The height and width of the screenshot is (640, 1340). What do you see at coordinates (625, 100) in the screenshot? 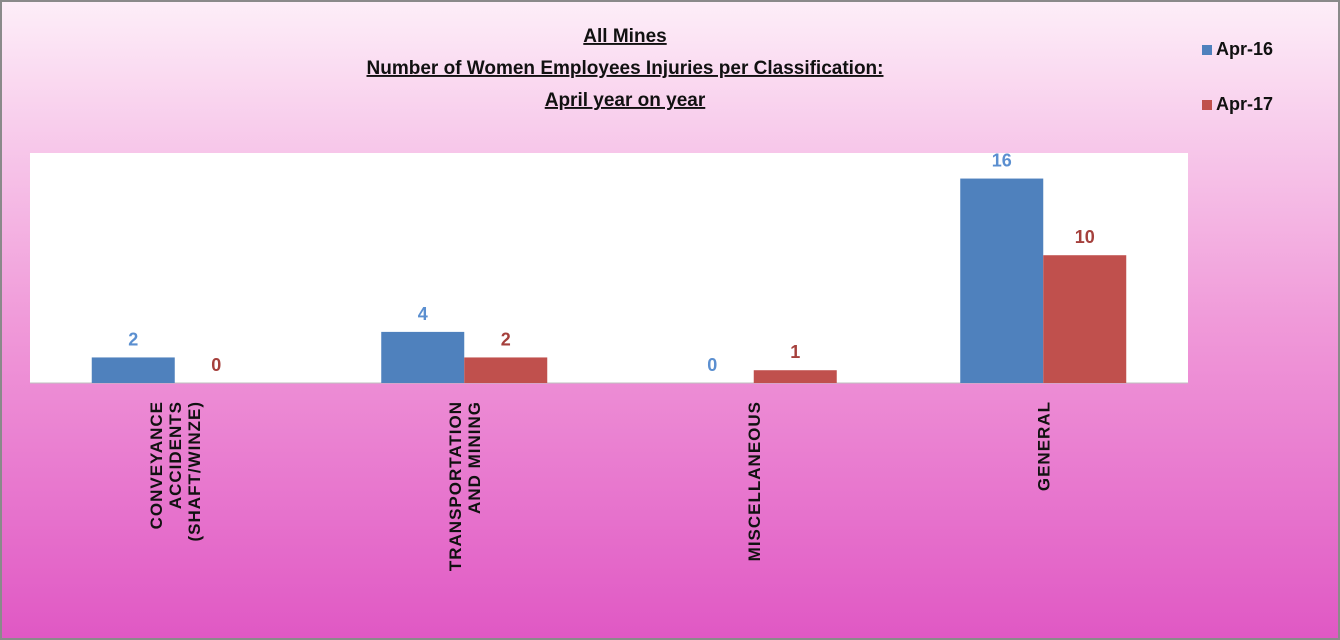
I see `chart-title: April year on year` at bounding box center [625, 100].